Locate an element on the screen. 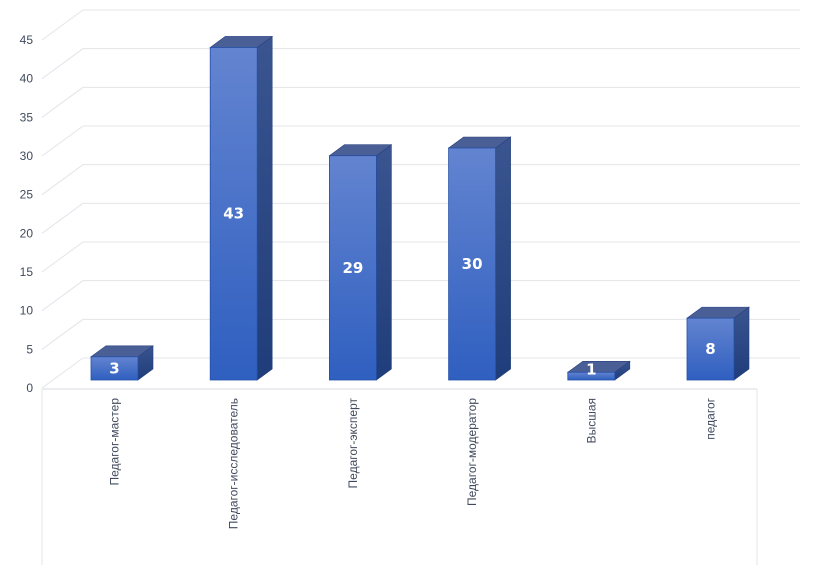 The height and width of the screenshot is (572, 824). data-label: 43 is located at coordinates (233, 214).